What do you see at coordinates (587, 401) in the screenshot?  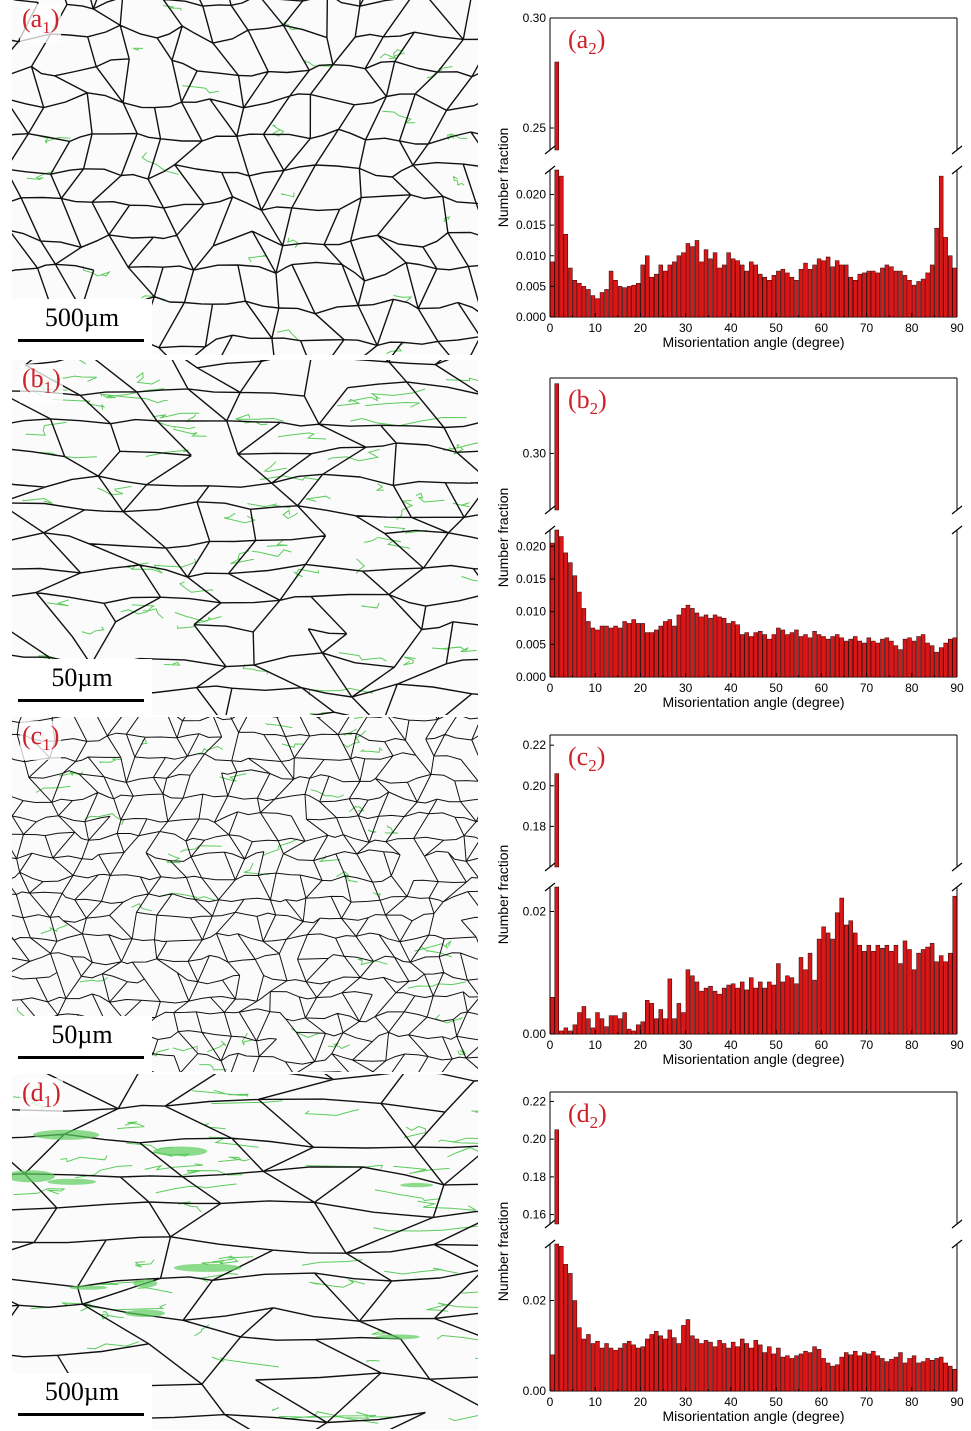 I see `chart-panel-label: (b2)` at bounding box center [587, 401].